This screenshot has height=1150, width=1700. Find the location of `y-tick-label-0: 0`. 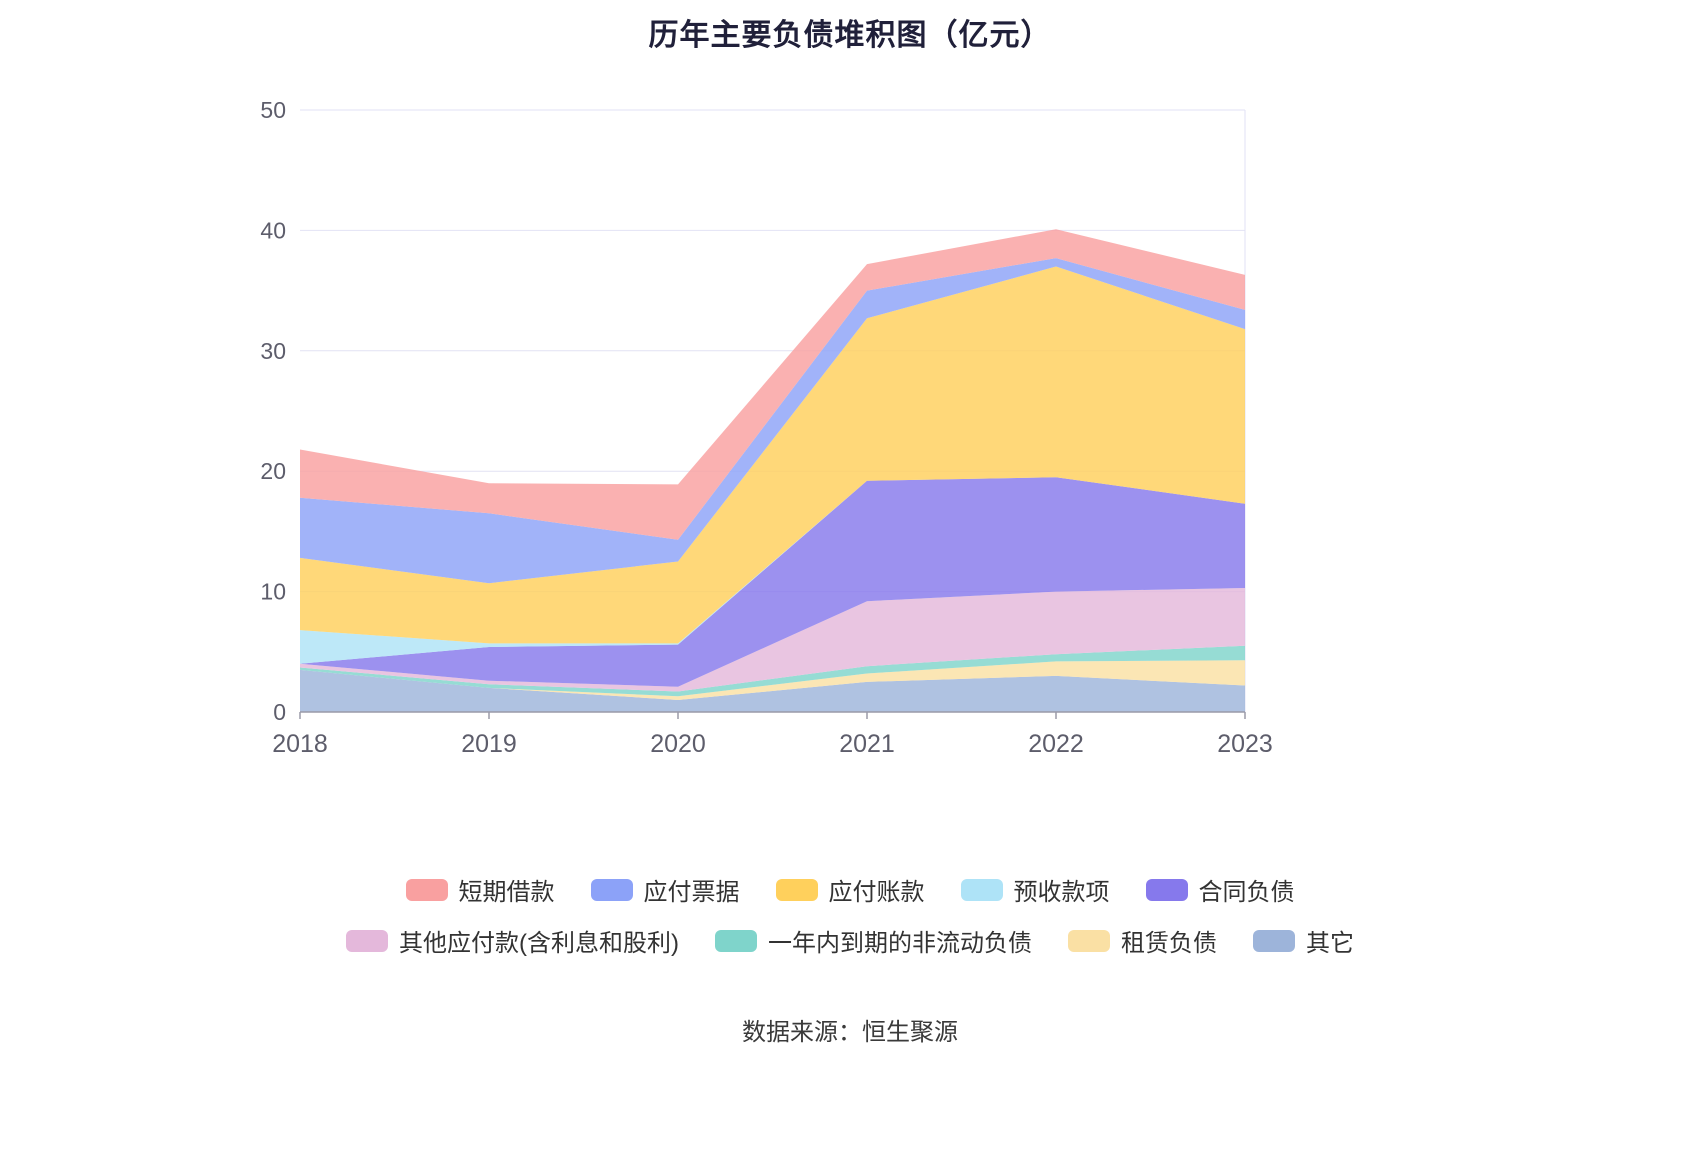

y-tick-label-0: 0 is located at coordinates (279, 712).